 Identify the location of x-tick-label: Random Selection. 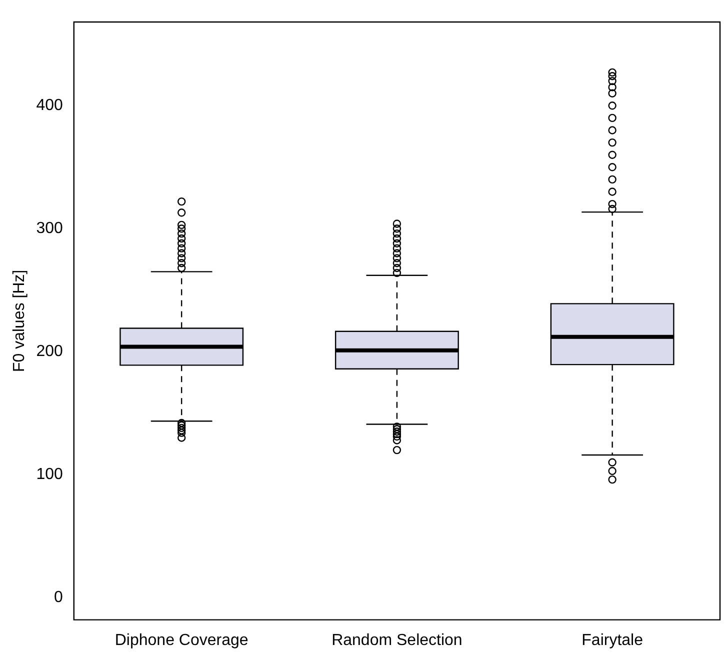
(397, 640).